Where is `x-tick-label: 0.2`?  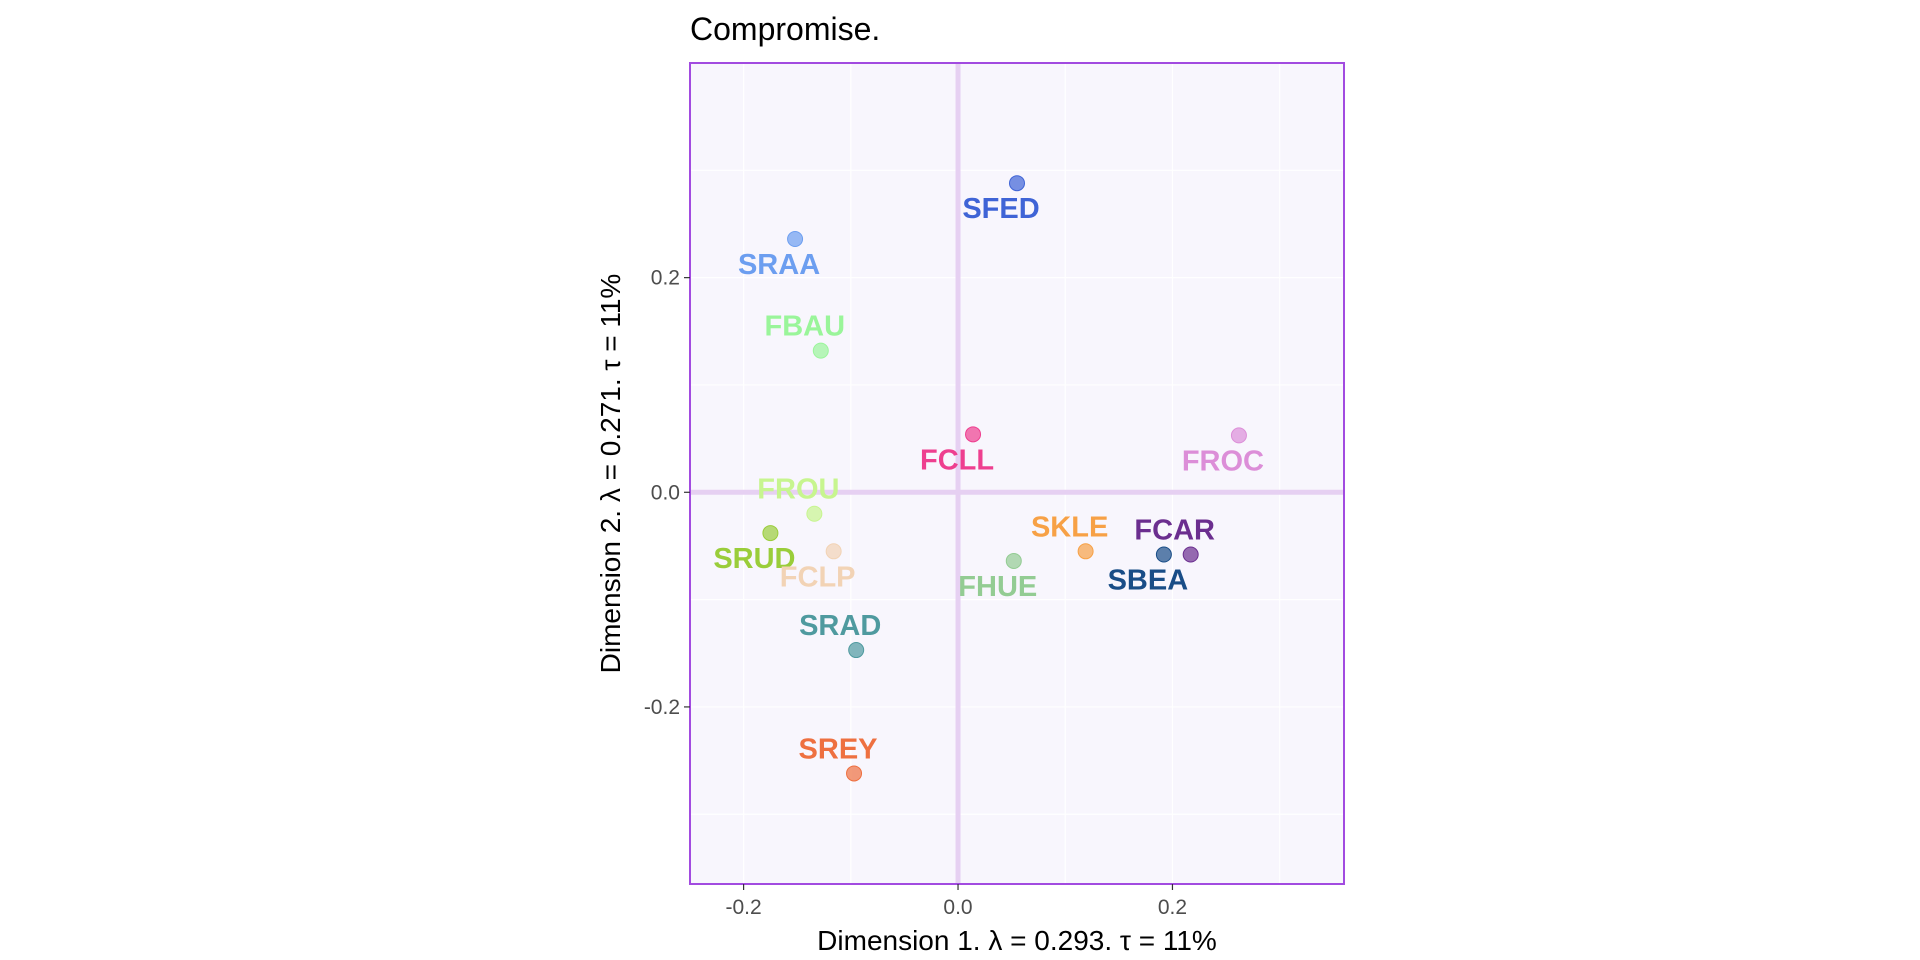 x-tick-label: 0.2 is located at coordinates (1172, 907).